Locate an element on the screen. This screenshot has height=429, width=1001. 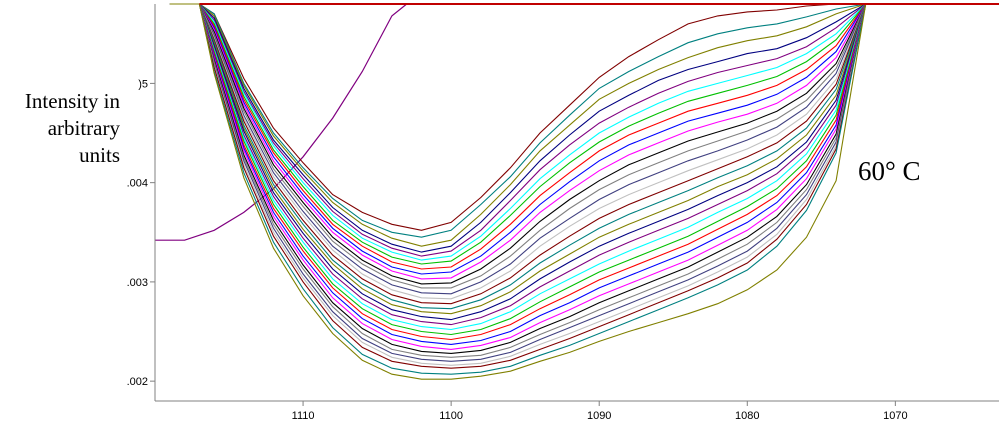
y-axis-label-line-3: units is located at coordinates (99, 155).